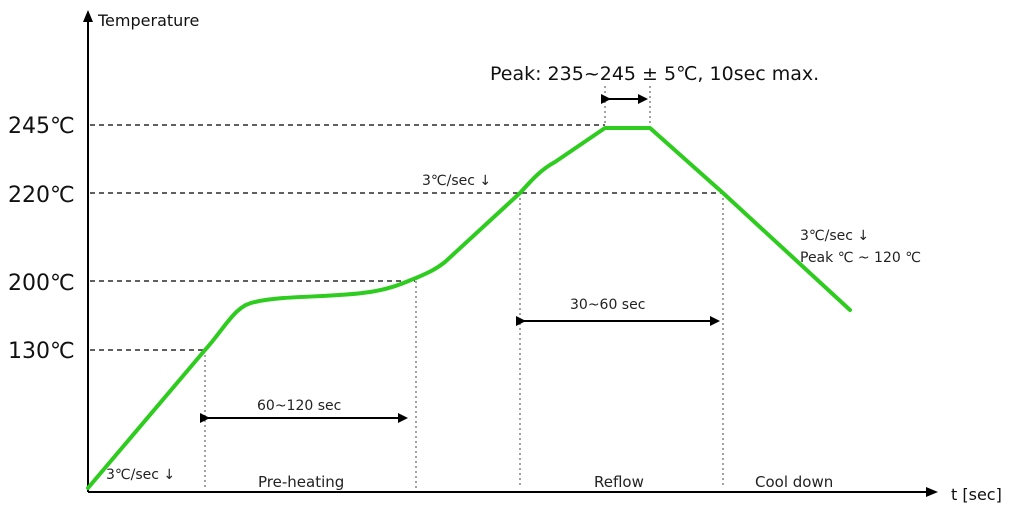 The width and height of the screenshot is (1026, 509). What do you see at coordinates (456, 181) in the screenshot?
I see `rate-reflow-label: 3℃/sec ↓` at bounding box center [456, 181].